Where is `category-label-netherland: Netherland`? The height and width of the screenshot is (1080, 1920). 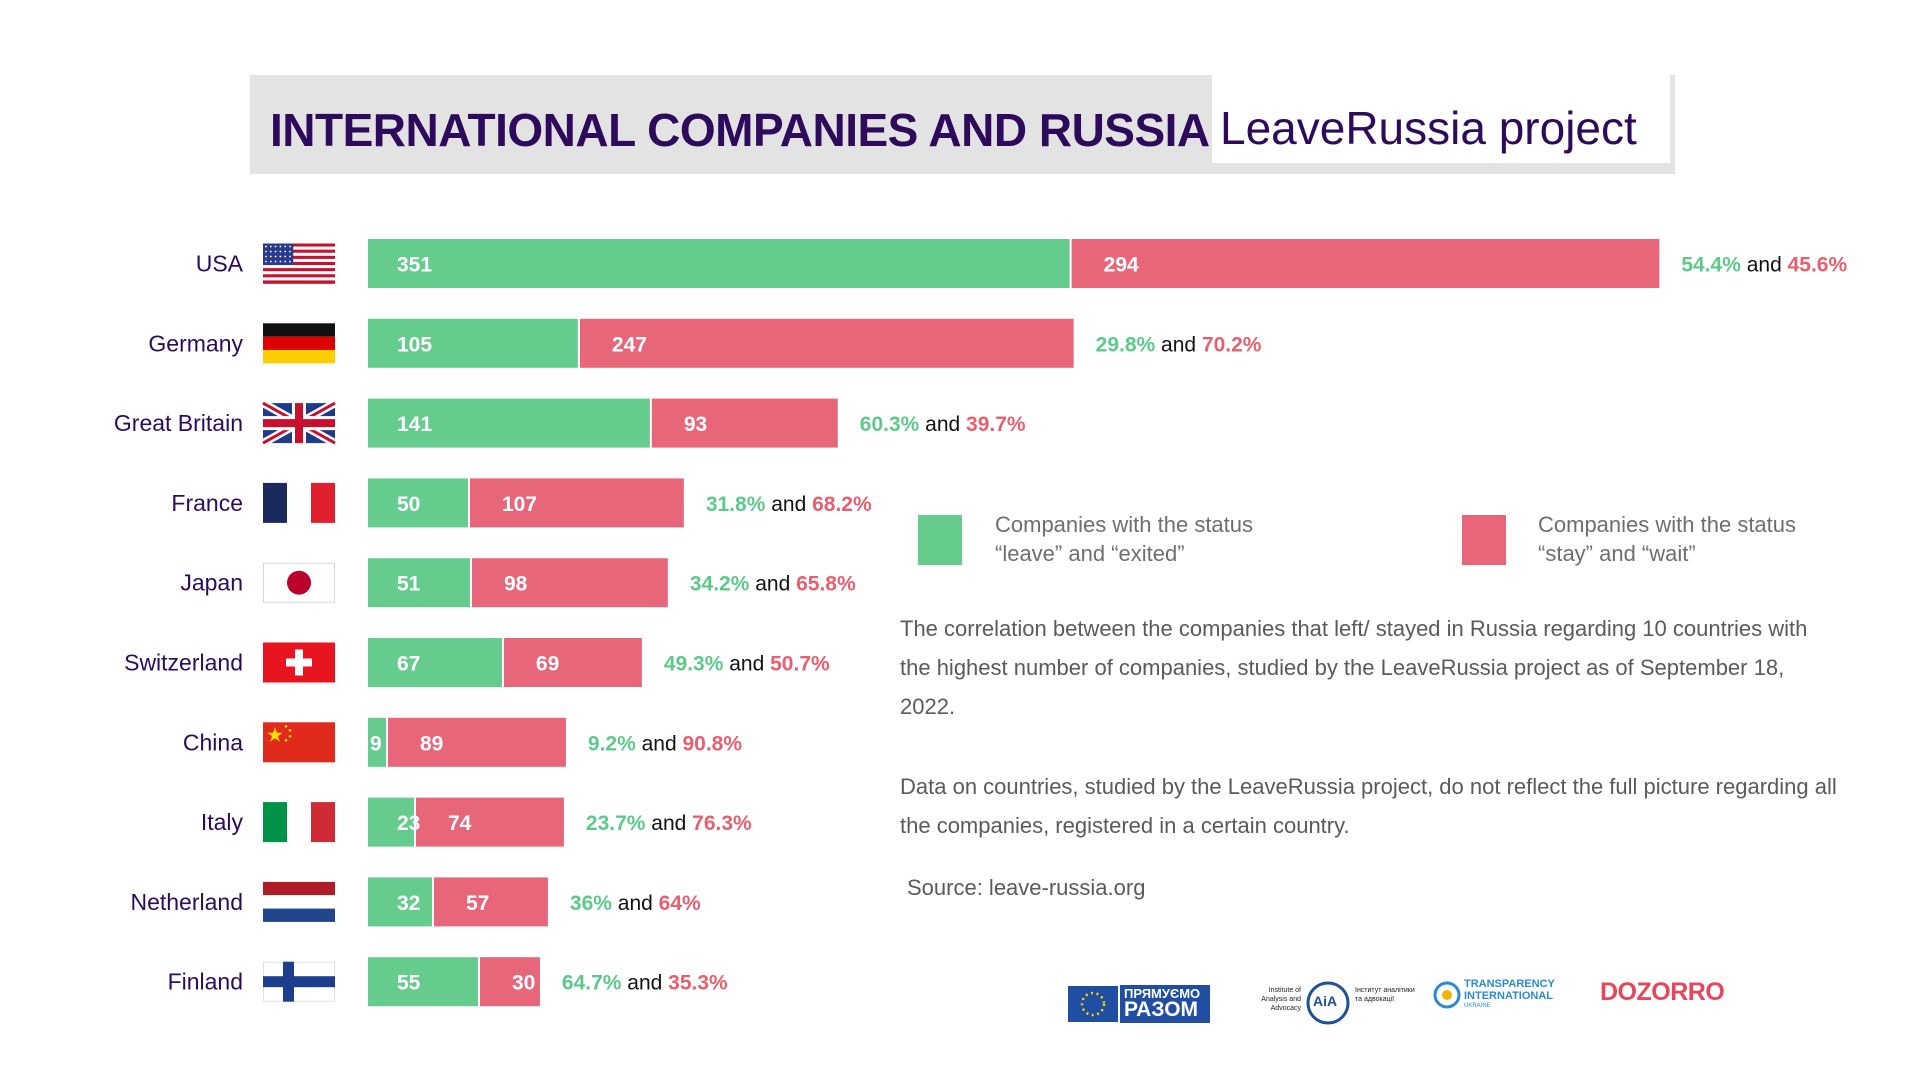 category-label-netherland: Netherland is located at coordinates (186, 902).